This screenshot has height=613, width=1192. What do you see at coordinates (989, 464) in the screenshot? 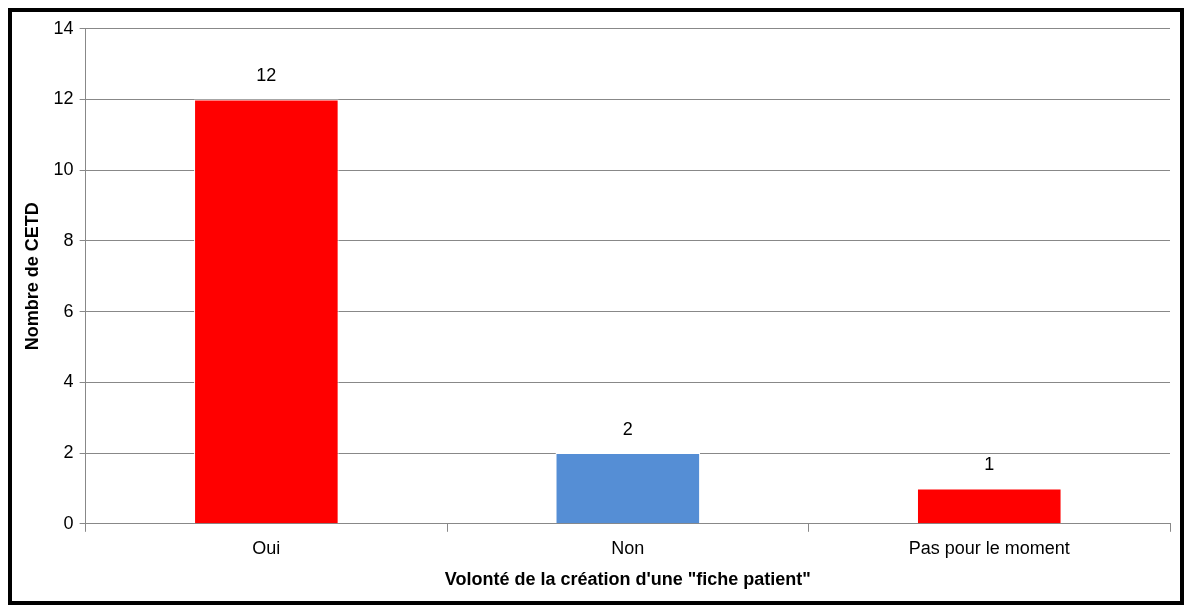
I see `data-label: 1` at bounding box center [989, 464].